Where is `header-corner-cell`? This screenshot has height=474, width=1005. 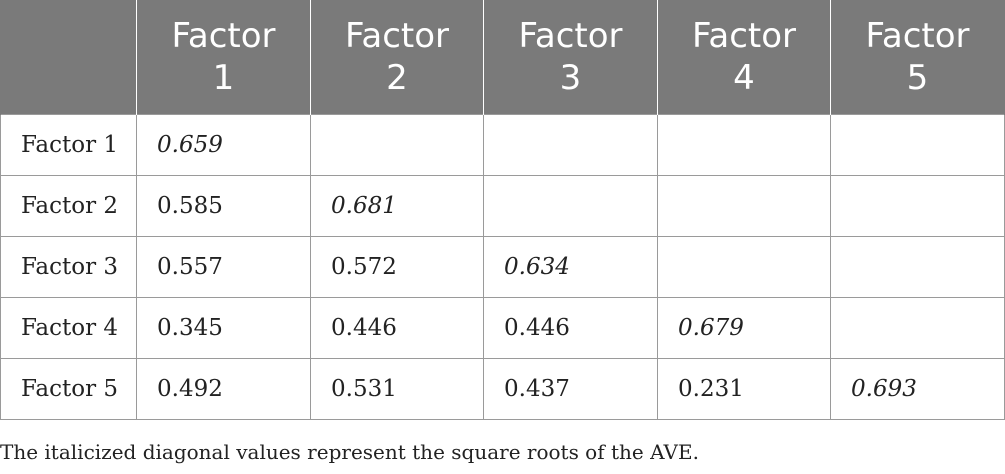
header-corner-cell is located at coordinates (68, 57).